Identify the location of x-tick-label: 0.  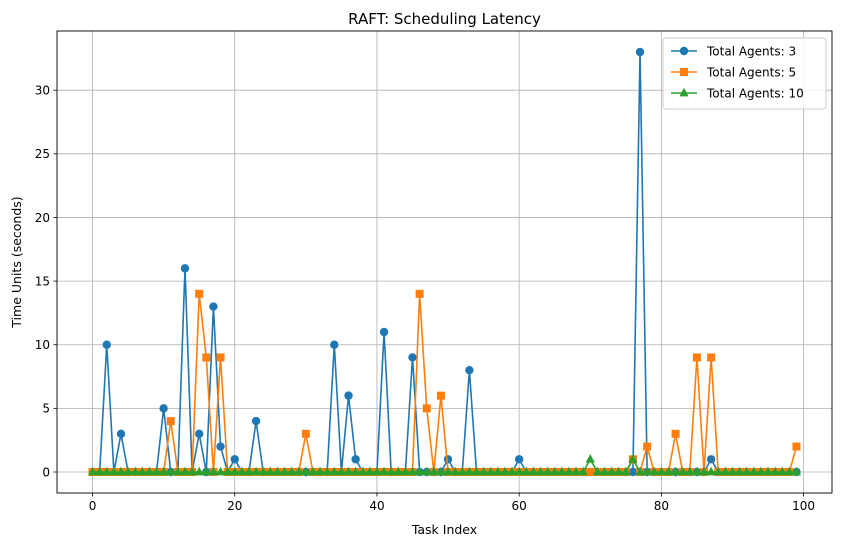
(93, 506).